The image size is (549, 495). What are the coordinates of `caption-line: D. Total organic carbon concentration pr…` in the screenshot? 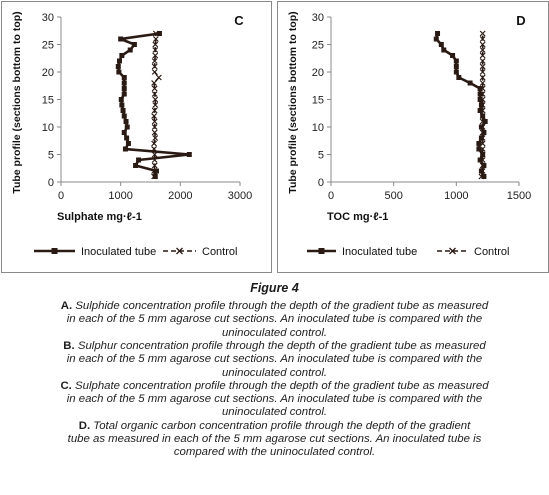 It's located at (274, 426).